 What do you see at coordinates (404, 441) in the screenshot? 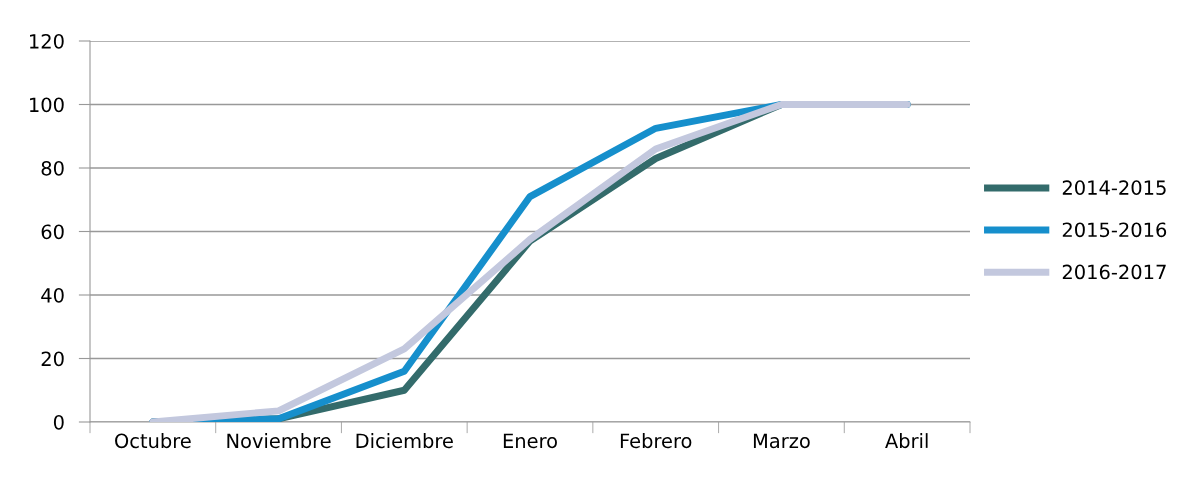
I see `x-tick-label: Diciembre` at bounding box center [404, 441].